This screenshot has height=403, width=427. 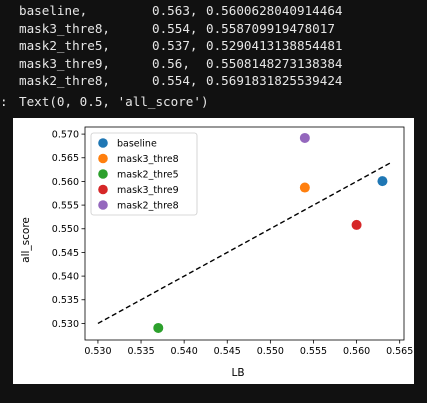 I want to click on y-tick-label: 0.560, so click(x=65, y=182).